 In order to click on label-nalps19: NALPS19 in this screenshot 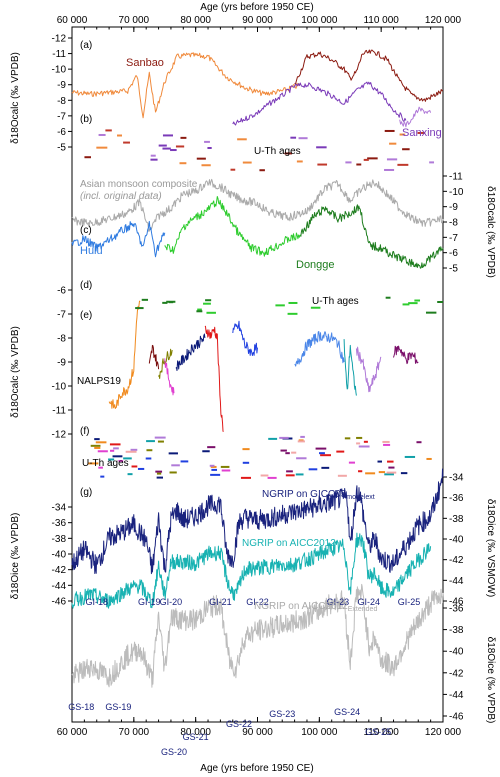, I will do `click(99, 381)`.